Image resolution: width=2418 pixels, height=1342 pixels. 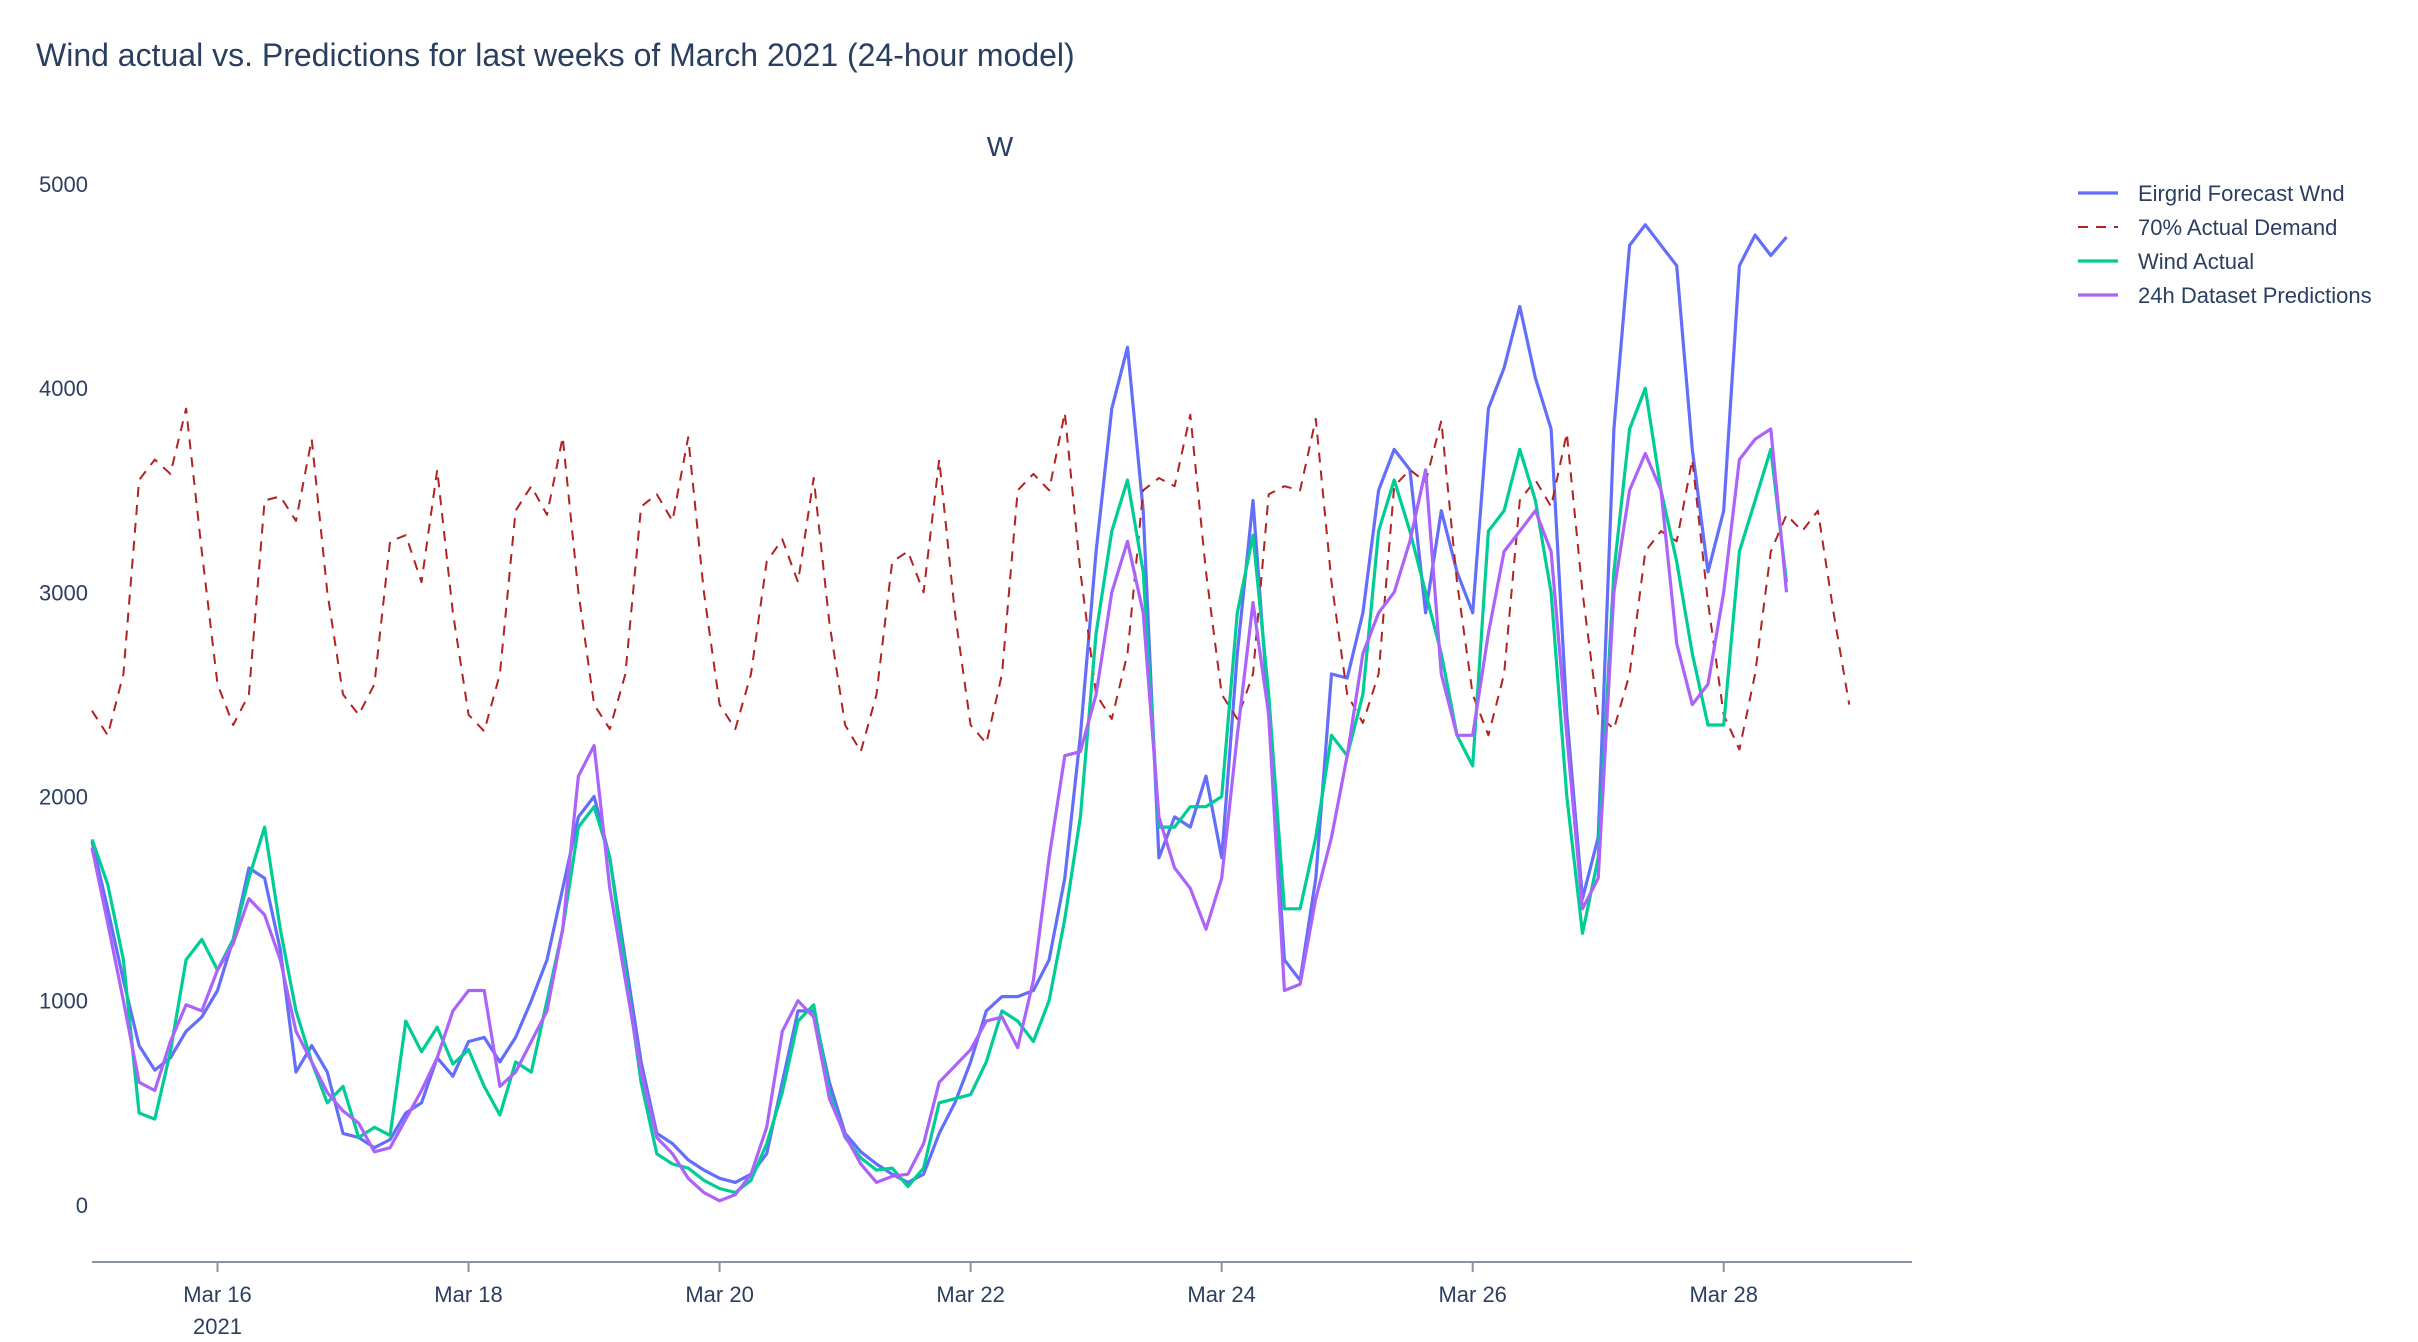 What do you see at coordinates (63, 592) in the screenshot?
I see `y-tick-label: 3000` at bounding box center [63, 592].